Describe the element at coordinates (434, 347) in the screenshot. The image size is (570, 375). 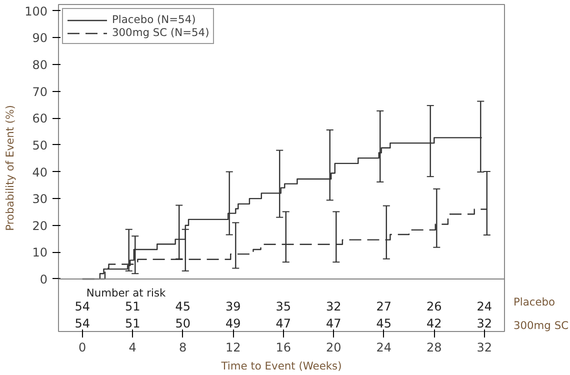
I see `x-tick-label: 28` at that location.